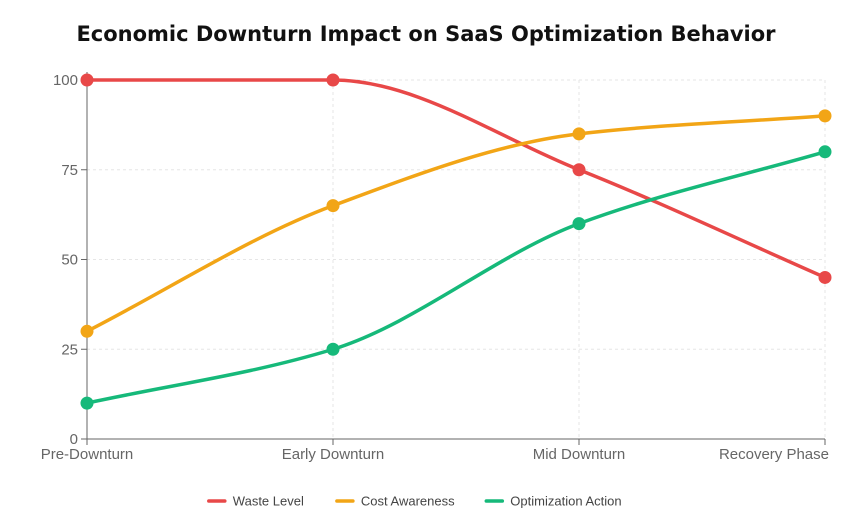  Describe the element at coordinates (565, 501) in the screenshot. I see `legend-label-optimization-action: Optimization Action` at that location.